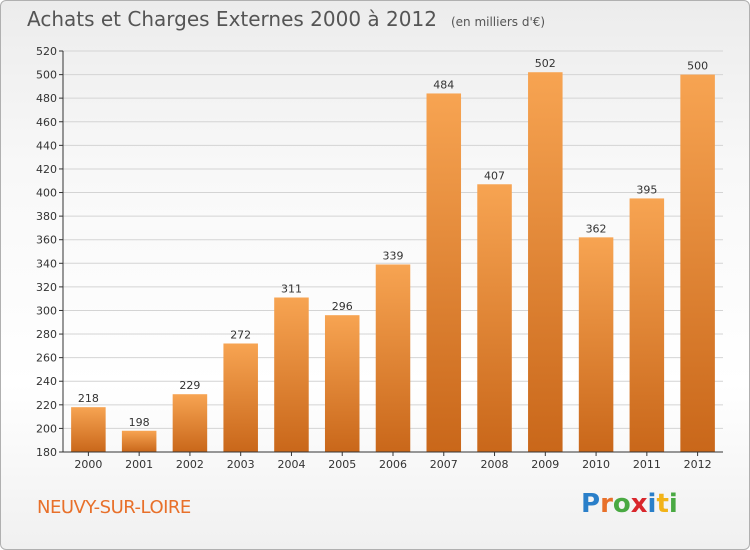 This screenshot has width=750, height=550. What do you see at coordinates (46, 428) in the screenshot?
I see `y-tick-label: 200` at bounding box center [46, 428].